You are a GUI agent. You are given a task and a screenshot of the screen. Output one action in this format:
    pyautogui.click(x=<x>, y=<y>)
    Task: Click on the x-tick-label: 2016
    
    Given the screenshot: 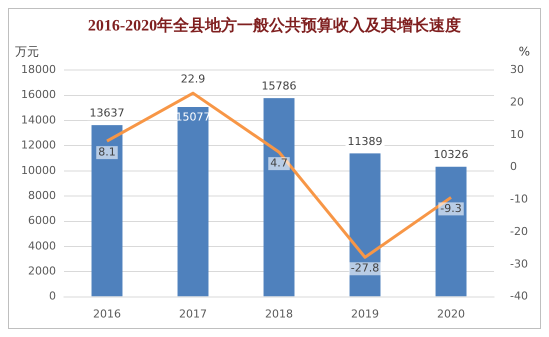 What is the action you would take?
    pyautogui.click(x=106, y=313)
    